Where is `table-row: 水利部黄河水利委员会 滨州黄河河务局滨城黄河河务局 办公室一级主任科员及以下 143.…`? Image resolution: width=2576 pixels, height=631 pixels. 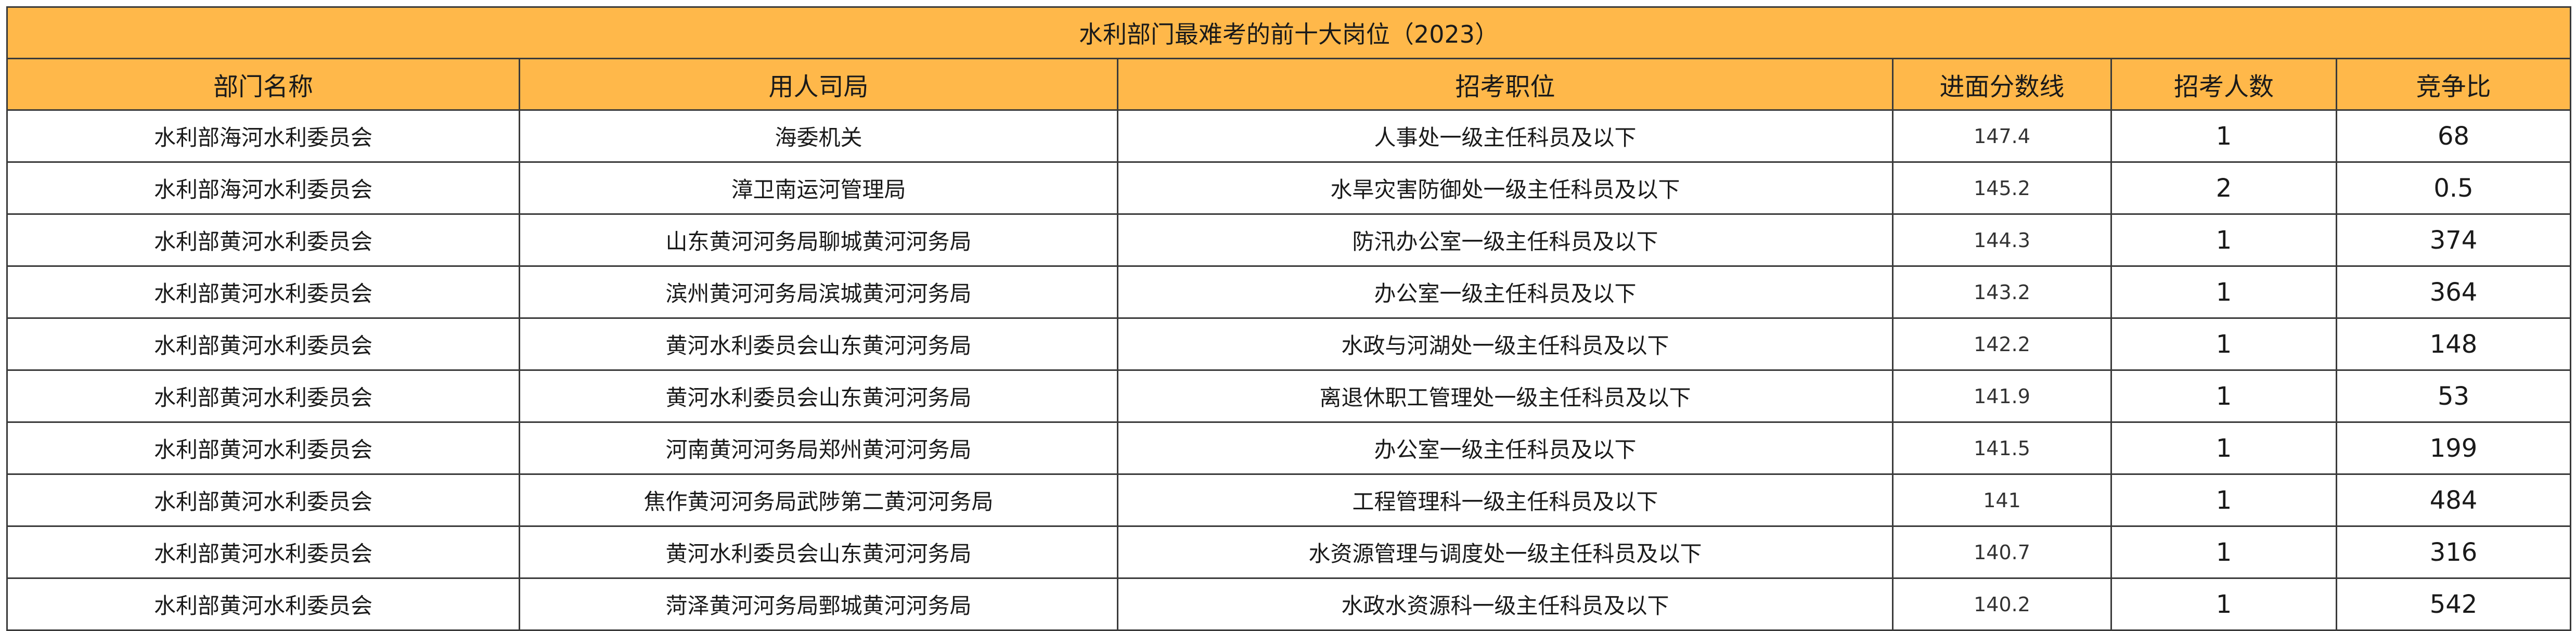 table-row: 水利部黄河水利委员会 滨州黄河河务局滨城黄河河务局 办公室一级主任科员及以下 143.… is located at coordinates (1289, 292).